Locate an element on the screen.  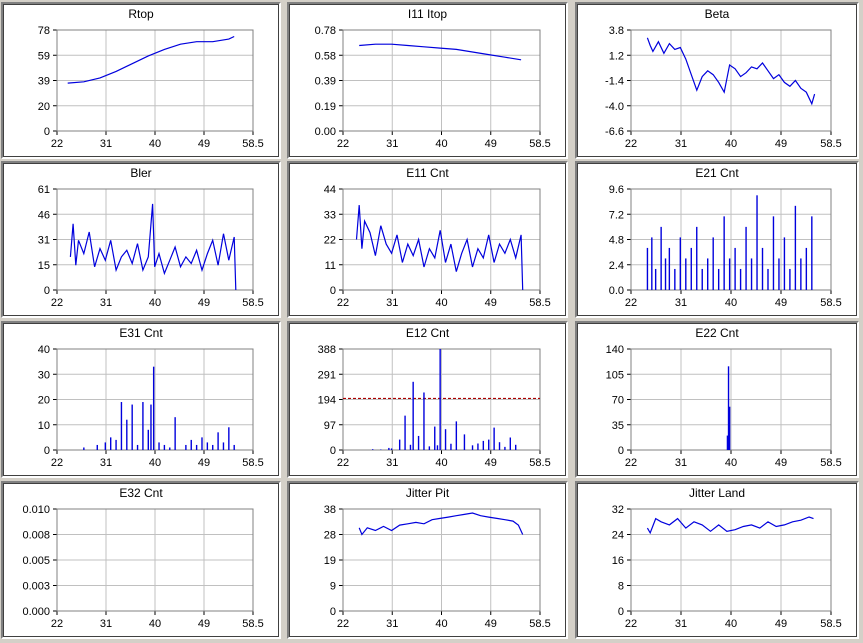
y-tick-label: 35 is located at coordinates (618, 426).